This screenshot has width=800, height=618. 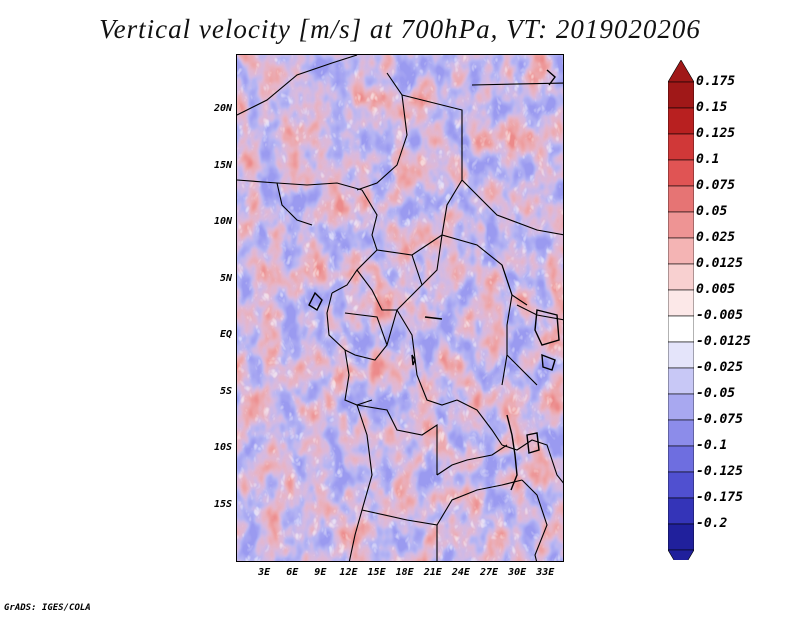 I want to click on colorbar-level-label: 0.175, so click(x=716, y=81).